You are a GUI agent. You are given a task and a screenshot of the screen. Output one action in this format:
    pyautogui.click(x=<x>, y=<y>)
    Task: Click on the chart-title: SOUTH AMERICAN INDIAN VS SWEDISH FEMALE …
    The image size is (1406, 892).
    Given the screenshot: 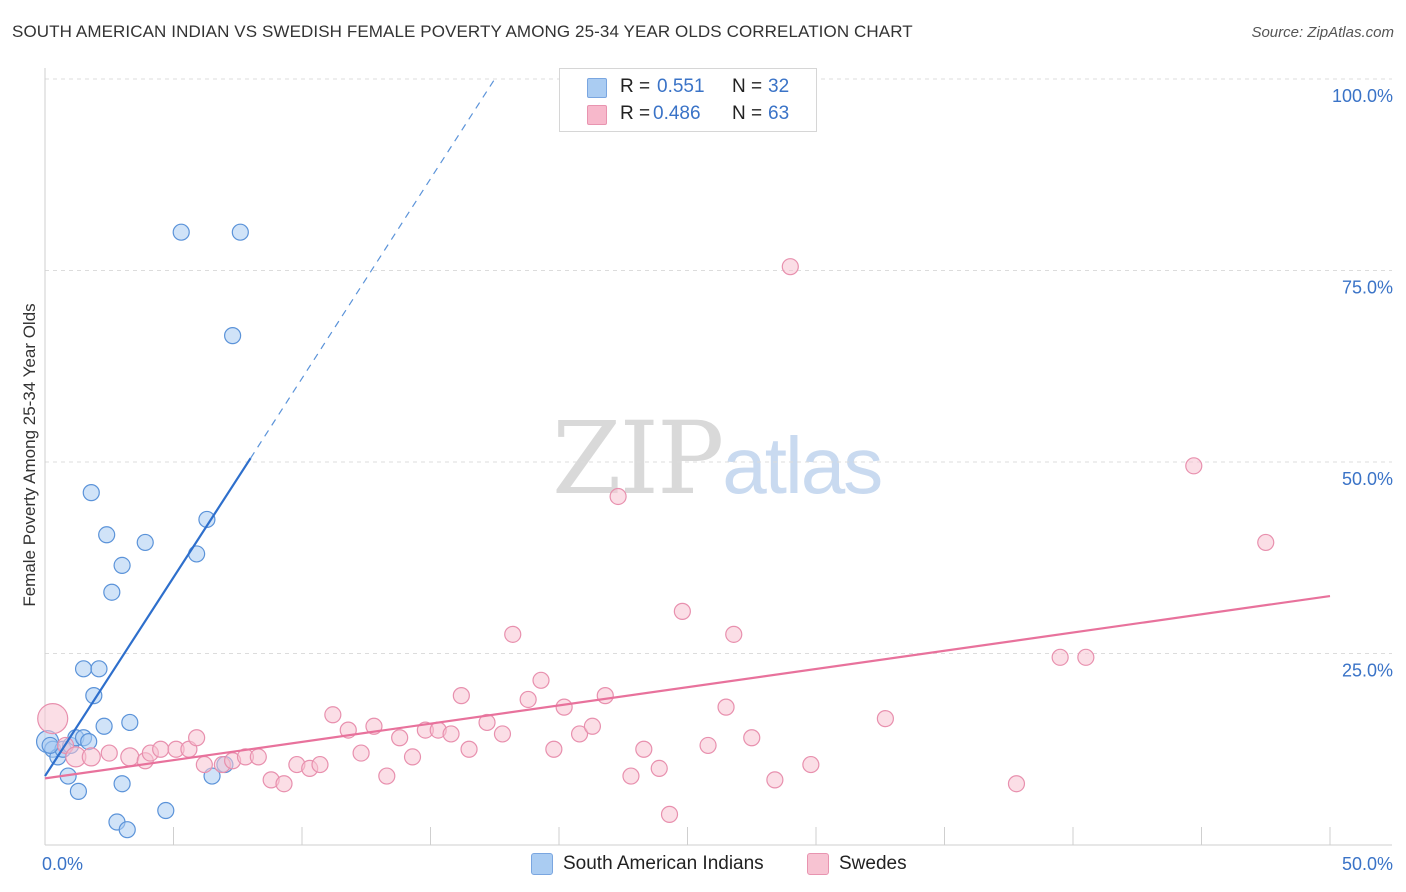 What is the action you would take?
    pyautogui.click(x=462, y=31)
    